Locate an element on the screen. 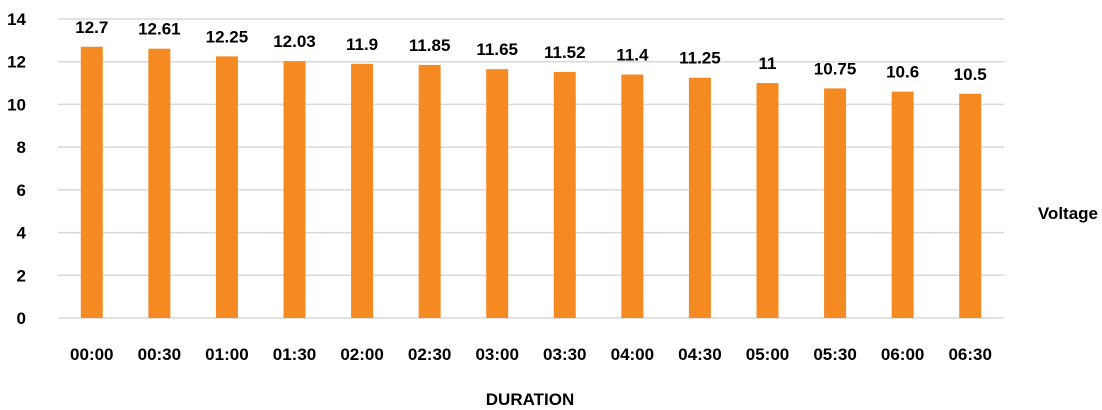 This screenshot has height=410, width=1102. data-label: 10.5 is located at coordinates (970, 74).